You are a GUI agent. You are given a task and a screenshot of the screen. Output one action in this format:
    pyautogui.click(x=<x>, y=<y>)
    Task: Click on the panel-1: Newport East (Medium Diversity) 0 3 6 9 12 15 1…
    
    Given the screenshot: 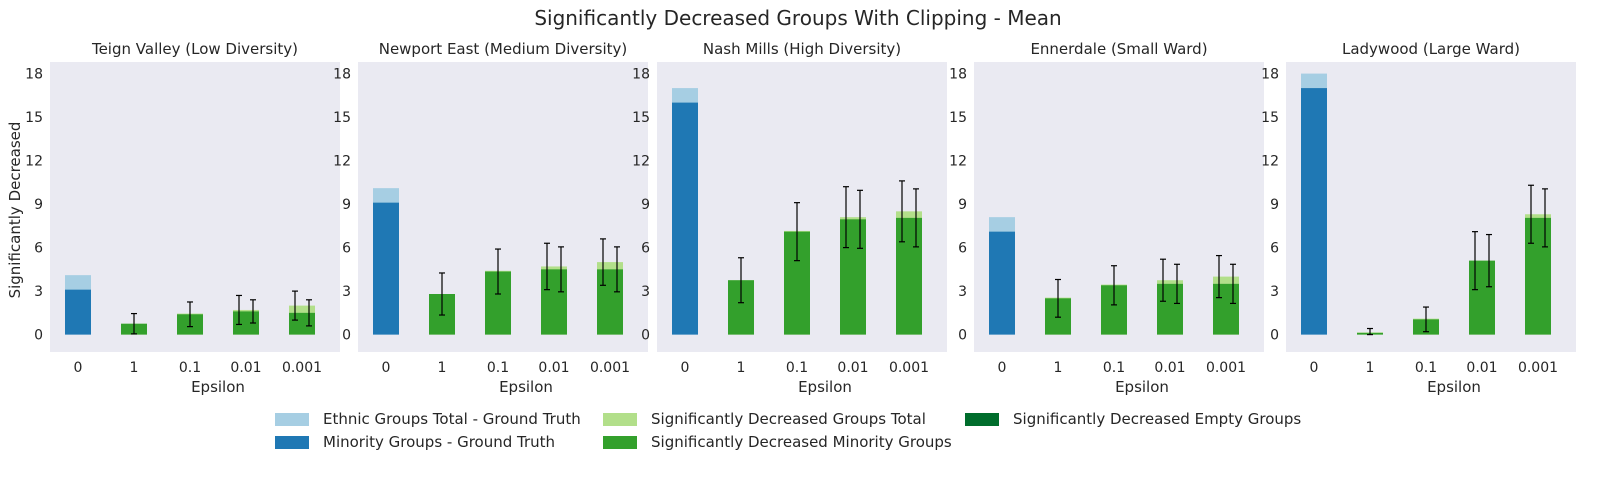 What is the action you would take?
    pyautogui.click(x=490, y=218)
    